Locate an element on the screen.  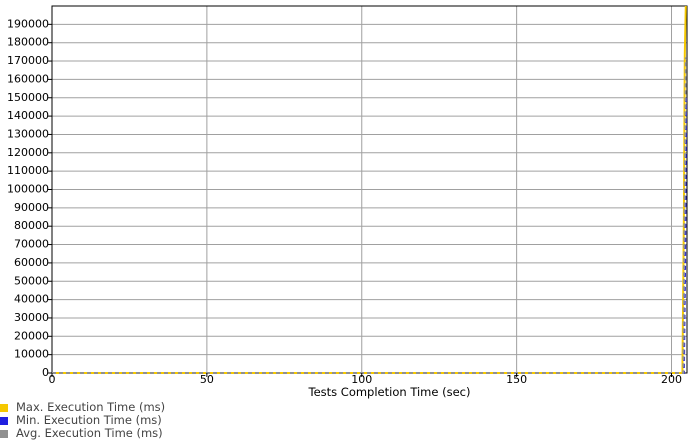
y-tick-label: 40000 is located at coordinates (31, 299).